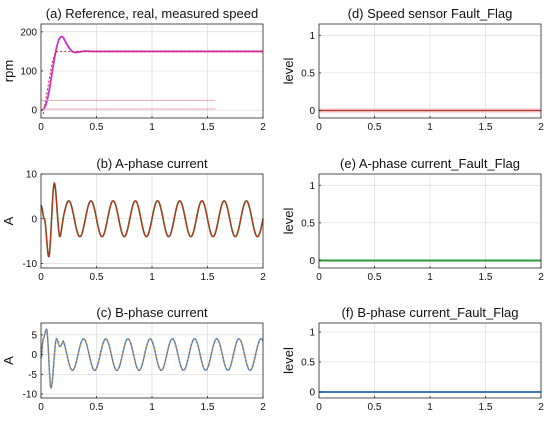  Describe the element at coordinates (28, 32) in the screenshot. I see `y-tick-label: 200` at that location.